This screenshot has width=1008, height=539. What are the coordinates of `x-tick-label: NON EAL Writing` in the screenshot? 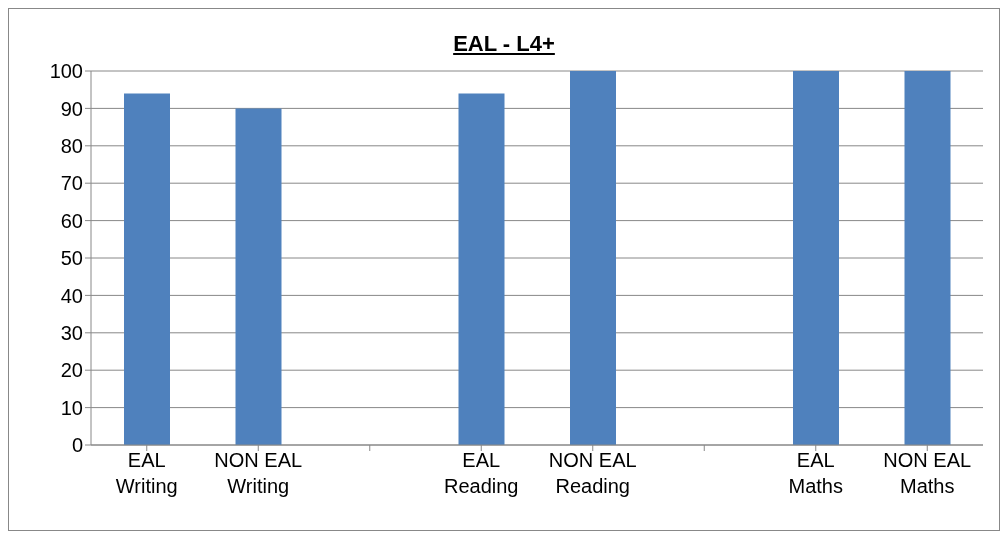 It's located at (258, 473).